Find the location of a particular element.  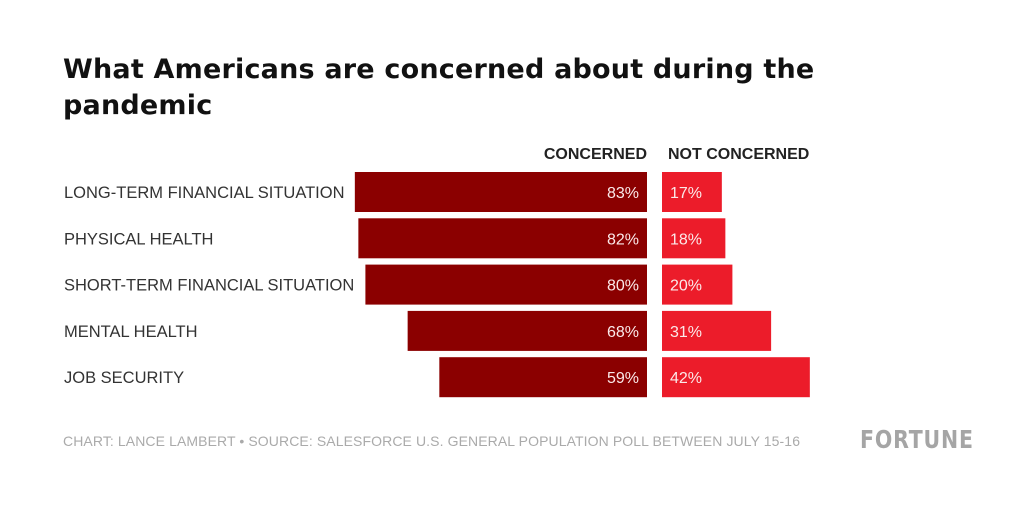

value-label-concerned: 82% is located at coordinates (623, 239).